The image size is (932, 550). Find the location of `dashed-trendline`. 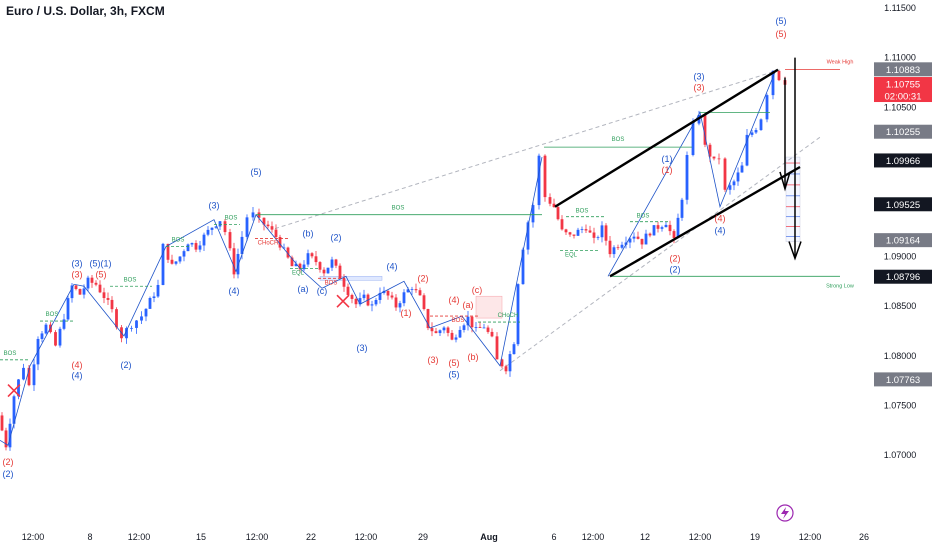

dashed-trendline is located at coordinates (660, 254).